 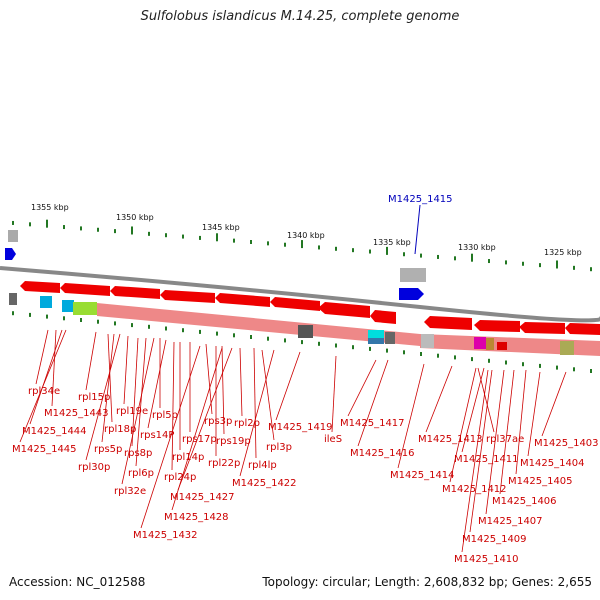 I want to click on feature-blue-arrow, so click(x=10, y=254).